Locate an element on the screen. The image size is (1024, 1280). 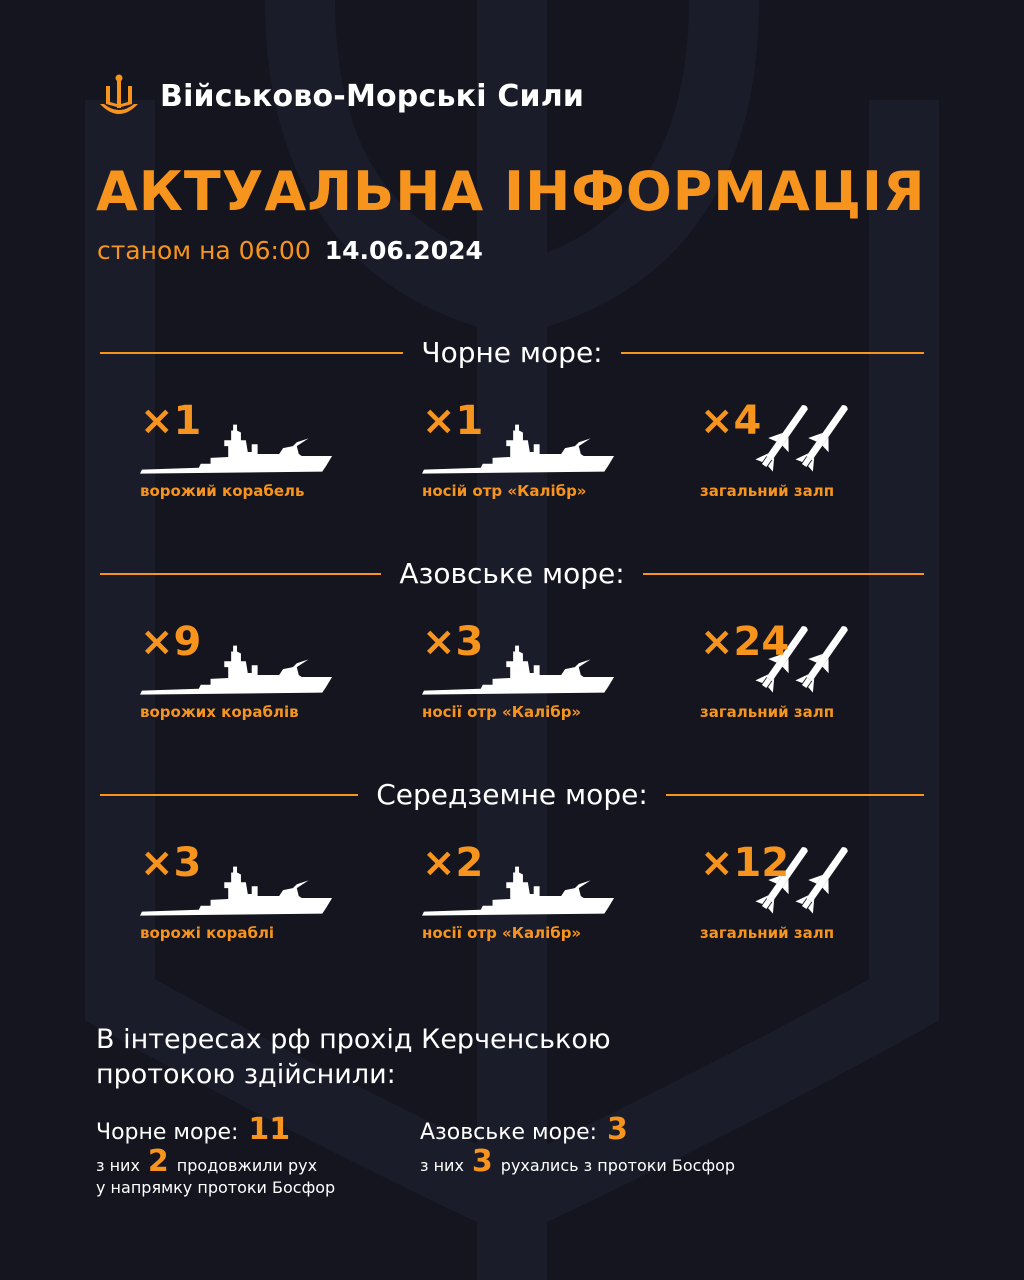
item-label: ворожі кораблі is located at coordinates (207, 933).